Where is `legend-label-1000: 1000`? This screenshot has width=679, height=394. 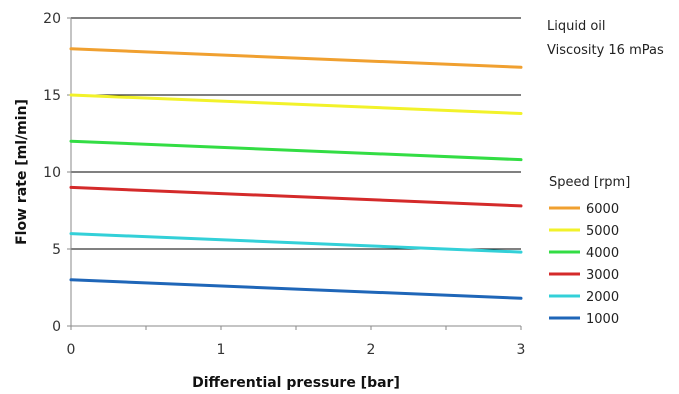 legend-label-1000: 1000 is located at coordinates (602, 319).